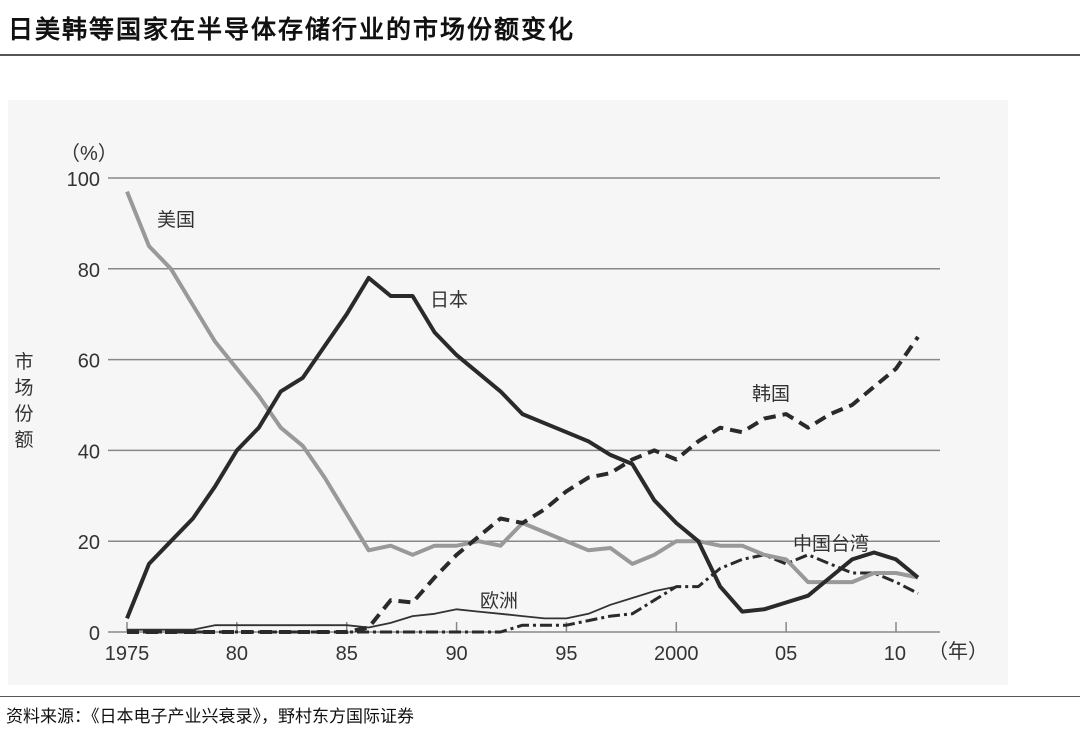  Describe the element at coordinates (566, 654) in the screenshot. I see `x-tick-label: 95` at that location.